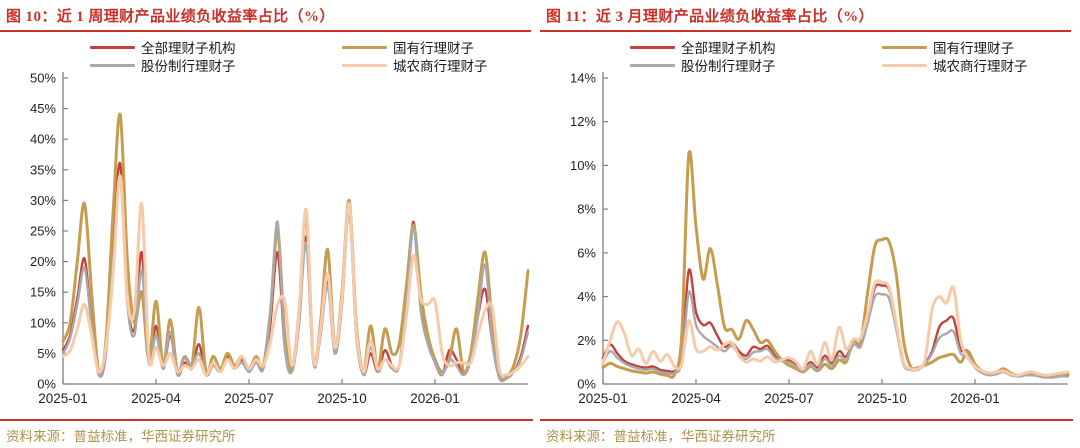  Describe the element at coordinates (170, 17) in the screenshot. I see `figure-10-title: 图 10：近 1 周理财产品业绩负收益率占比（%）` at that location.